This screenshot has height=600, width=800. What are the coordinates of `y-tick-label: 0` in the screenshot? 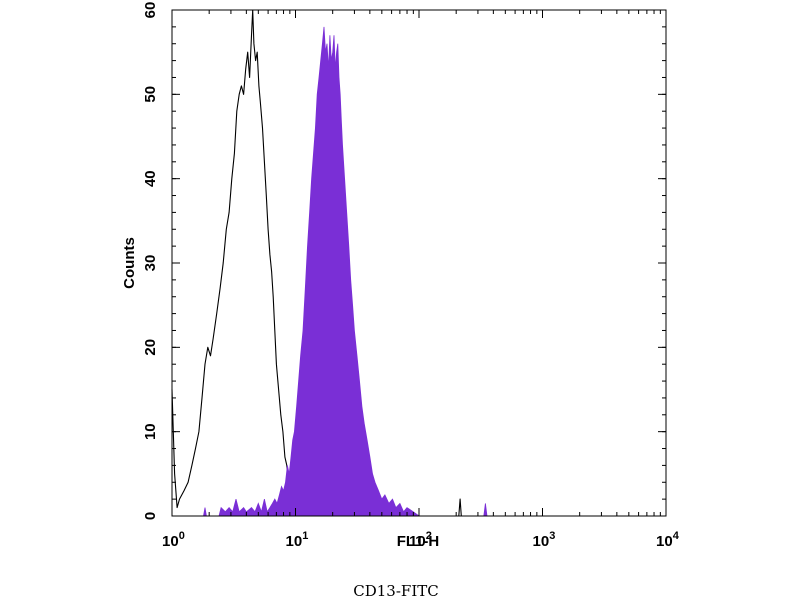 It's located at (150, 516).